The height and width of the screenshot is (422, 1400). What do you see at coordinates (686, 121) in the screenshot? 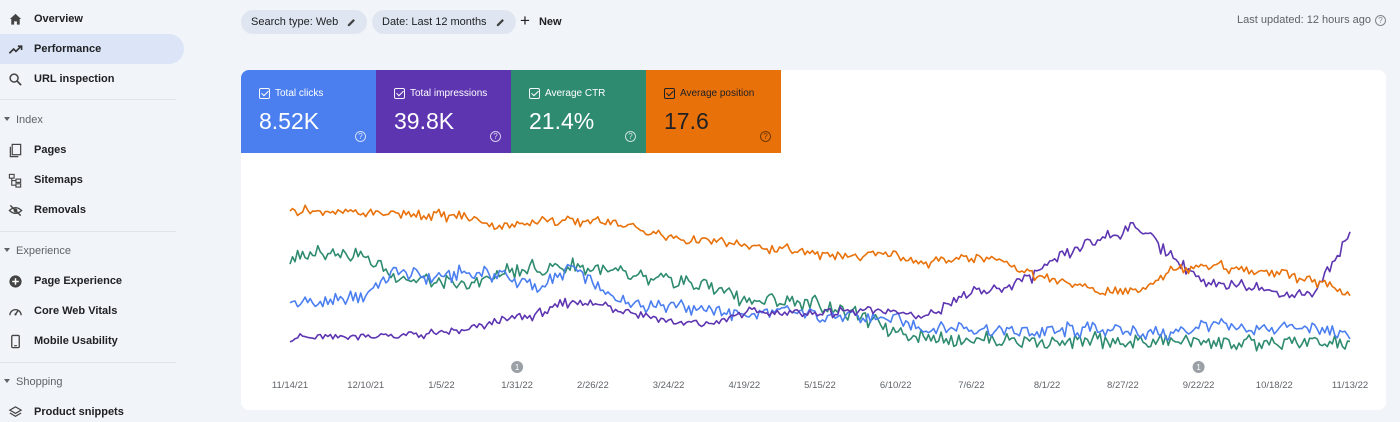
I see `metric-value: 17.6` at bounding box center [686, 121].